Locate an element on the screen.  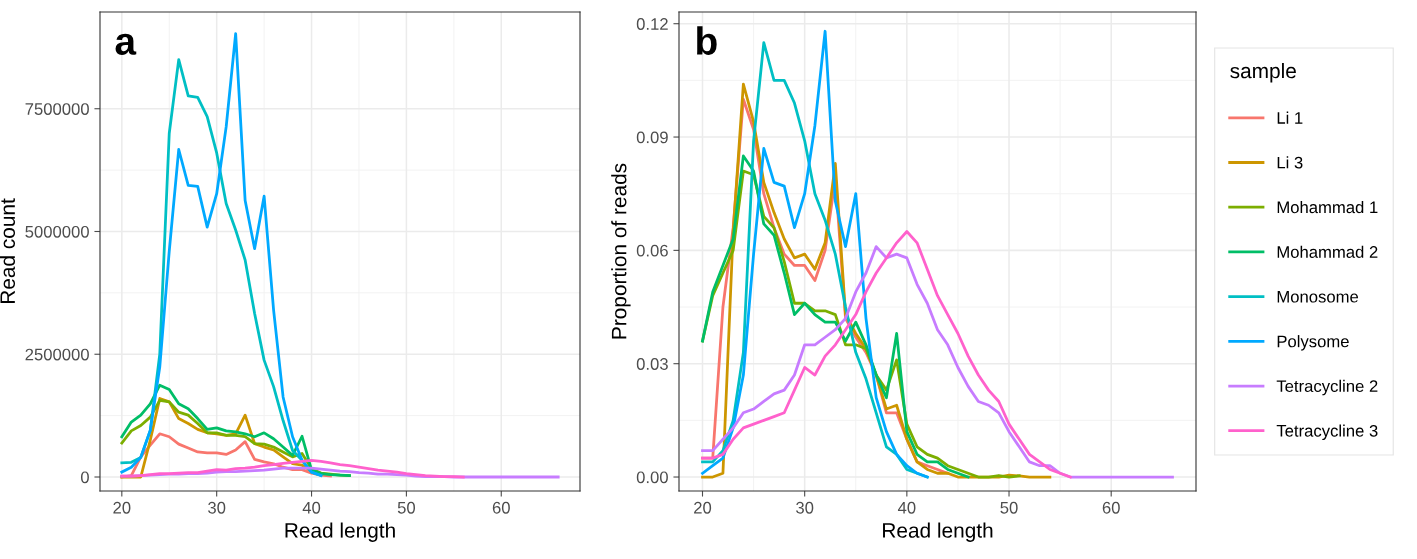
legend-label: Li 3 is located at coordinates (1290, 162).